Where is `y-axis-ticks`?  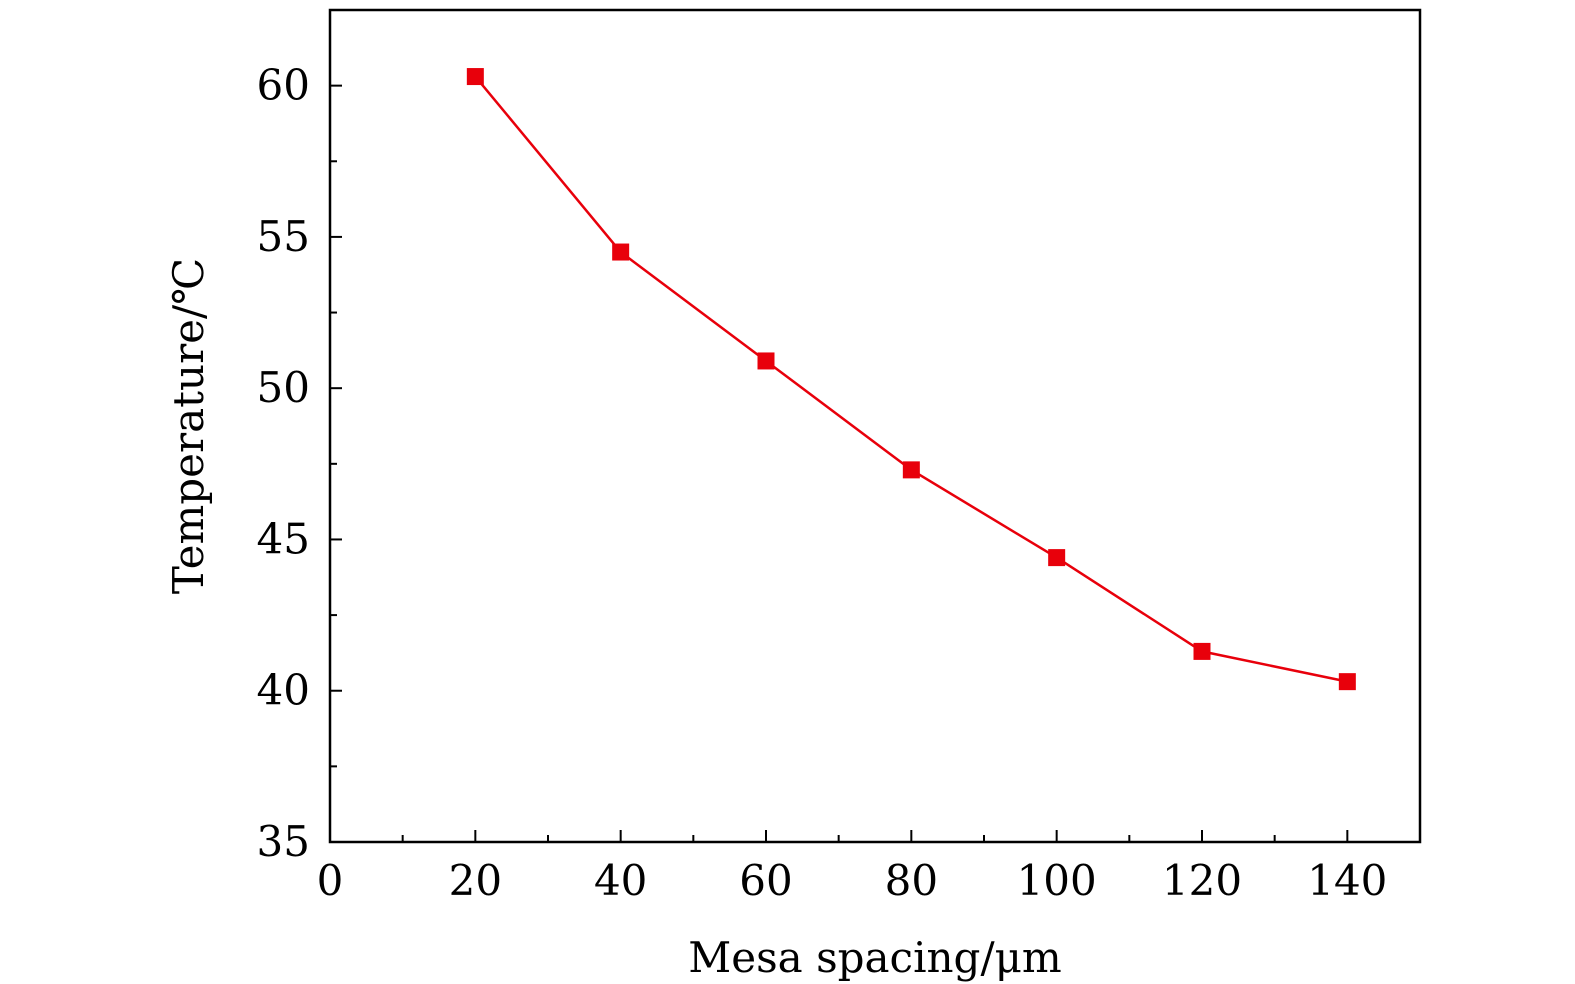 y-axis-ticks is located at coordinates (336, 463).